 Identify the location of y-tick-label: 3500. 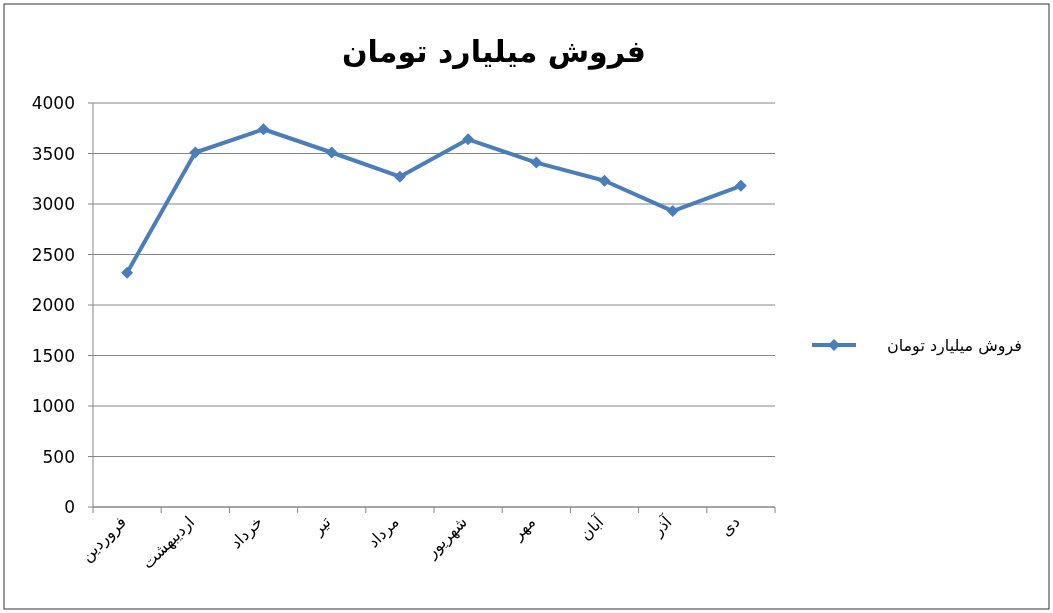
(53, 153).